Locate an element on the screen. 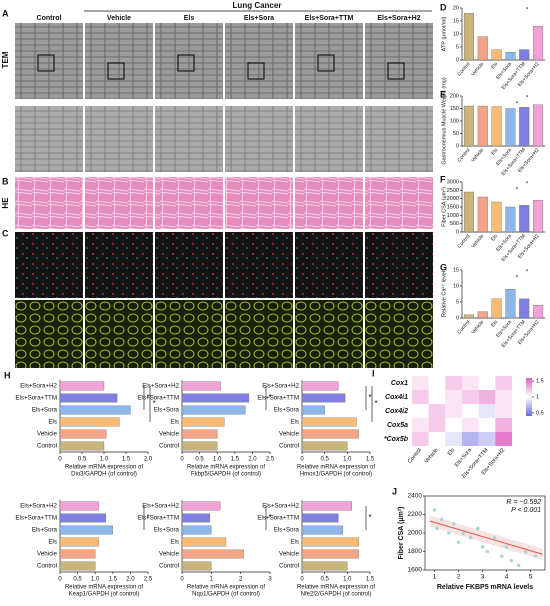  panel-letter: B is located at coordinates (5, 181).